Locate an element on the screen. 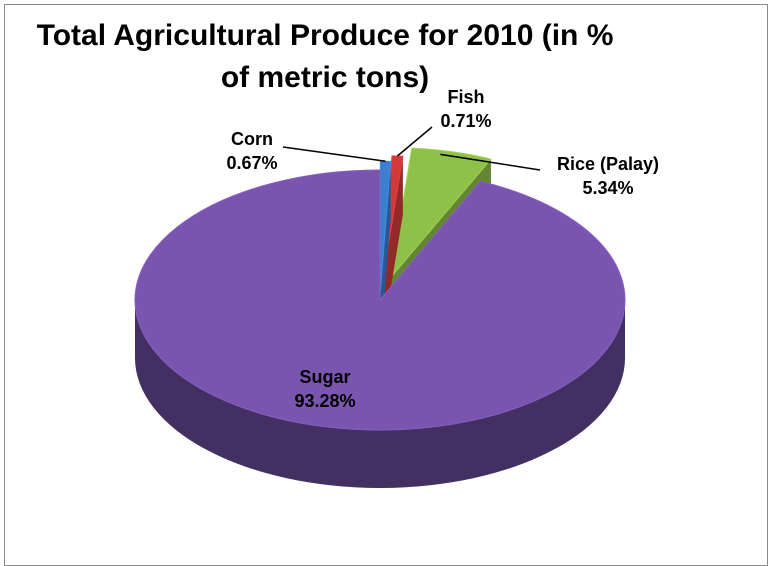 This screenshot has height=566, width=771. leader-line-fish is located at coordinates (414, 141).